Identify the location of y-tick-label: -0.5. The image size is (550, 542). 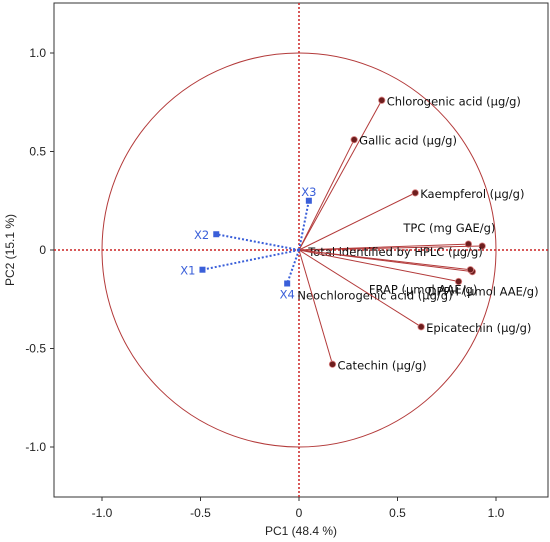
(35, 349).